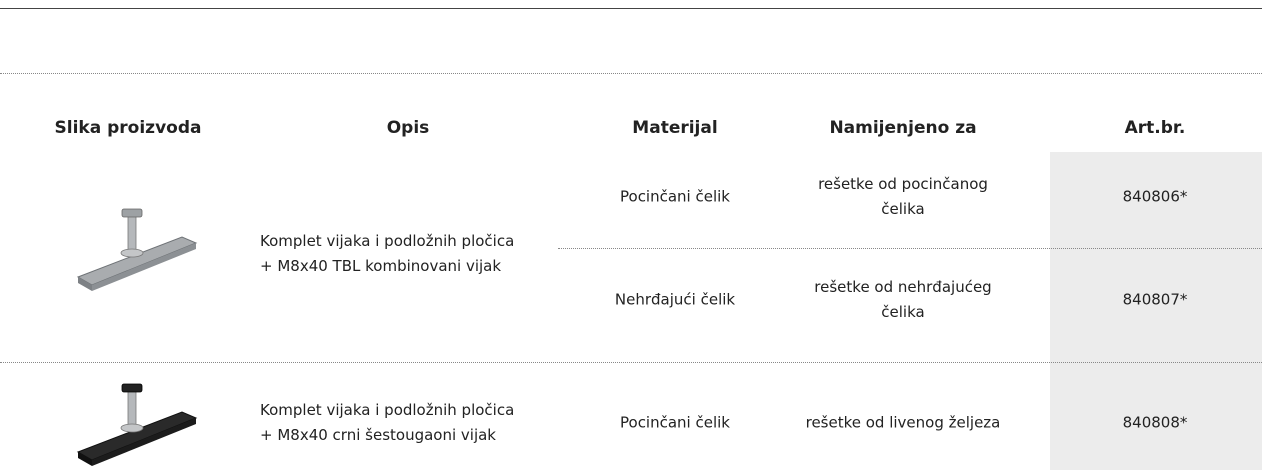 Image resolution: width=1262 pixels, height=470 pixels. What do you see at coordinates (903, 128) in the screenshot?
I see `header-cell: Namijenjeno za` at bounding box center [903, 128].